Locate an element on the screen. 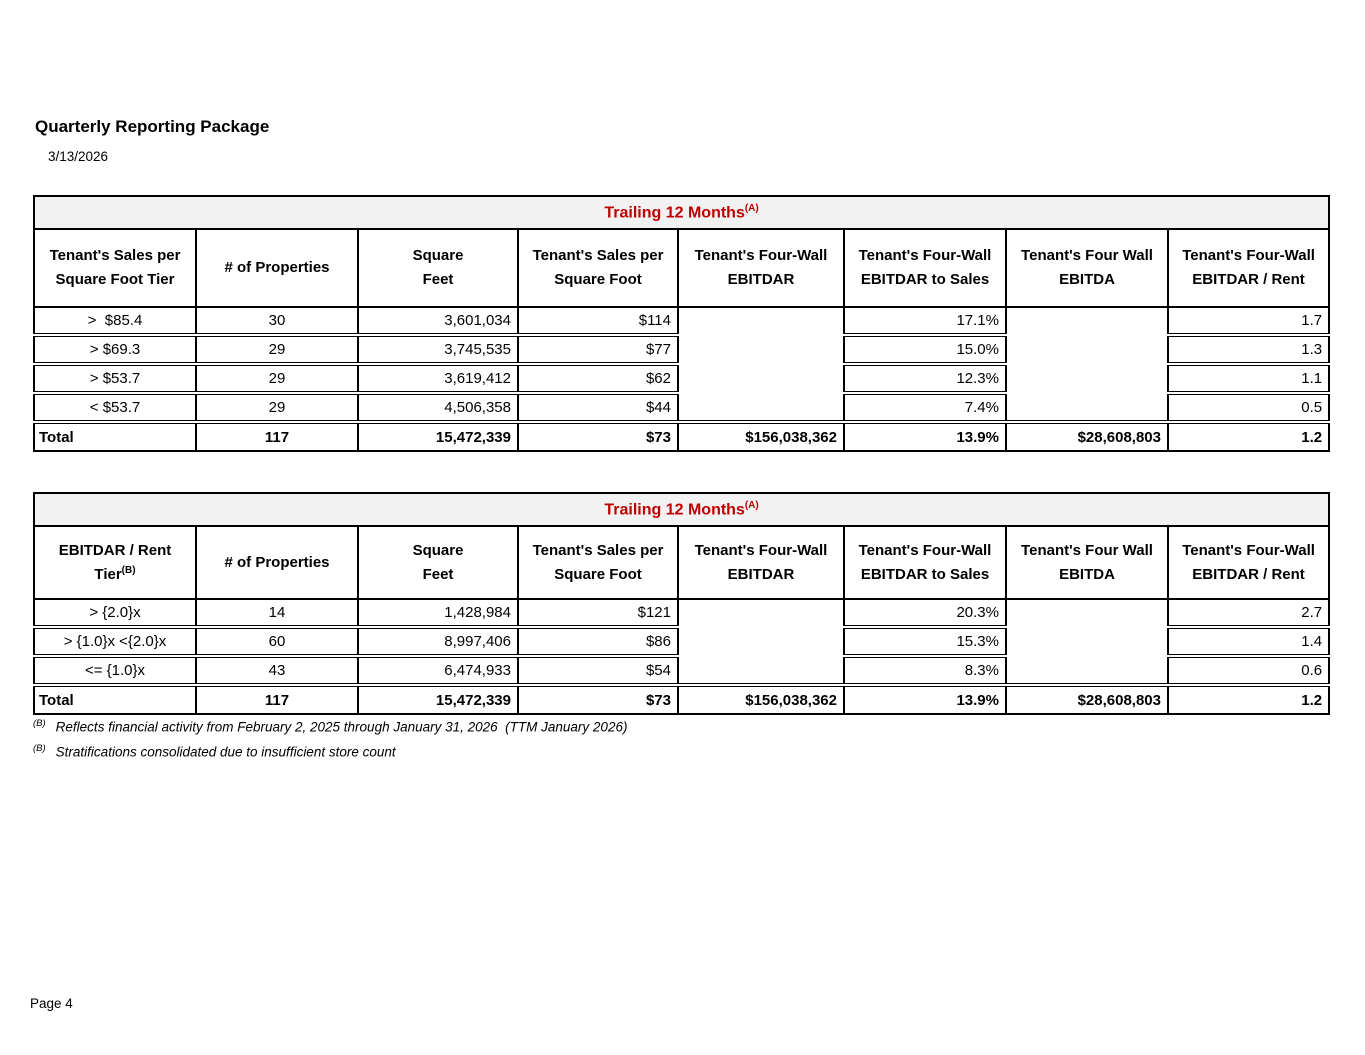  page-title: Quarterly Reporting Package is located at coordinates (152, 126).